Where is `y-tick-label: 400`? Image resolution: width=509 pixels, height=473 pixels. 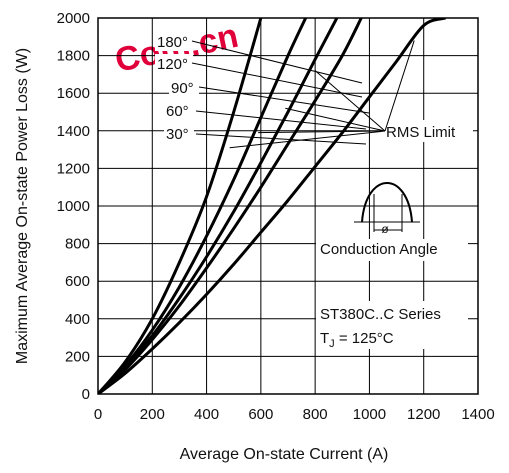 y-tick-label: 400 is located at coordinates (77, 319).